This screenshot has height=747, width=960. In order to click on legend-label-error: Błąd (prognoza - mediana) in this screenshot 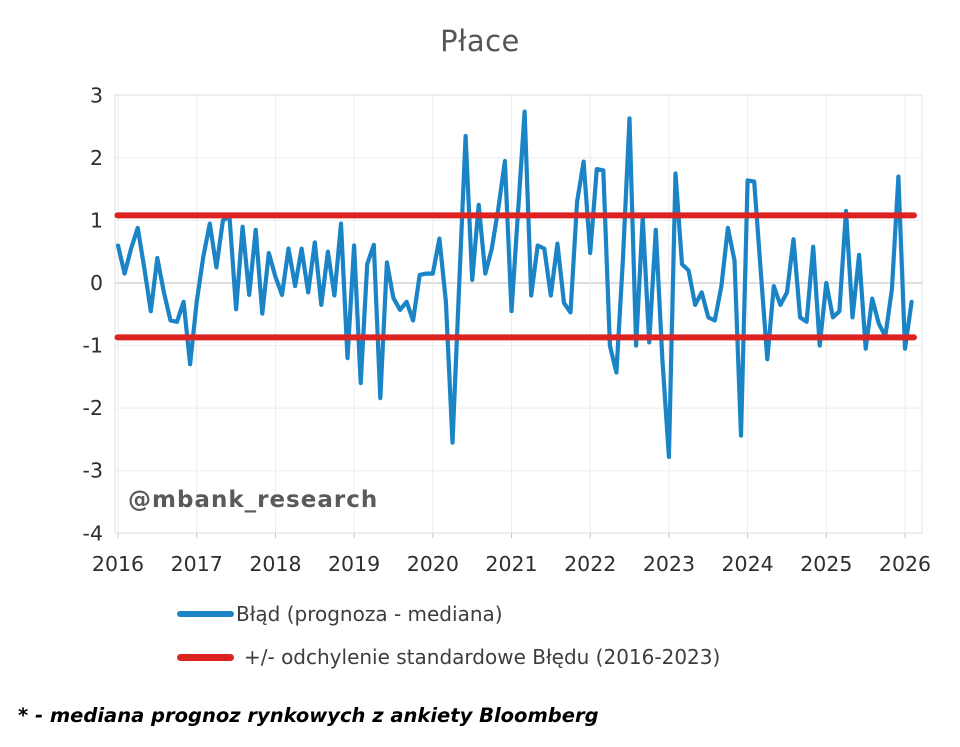, I will do `click(369, 614)`.